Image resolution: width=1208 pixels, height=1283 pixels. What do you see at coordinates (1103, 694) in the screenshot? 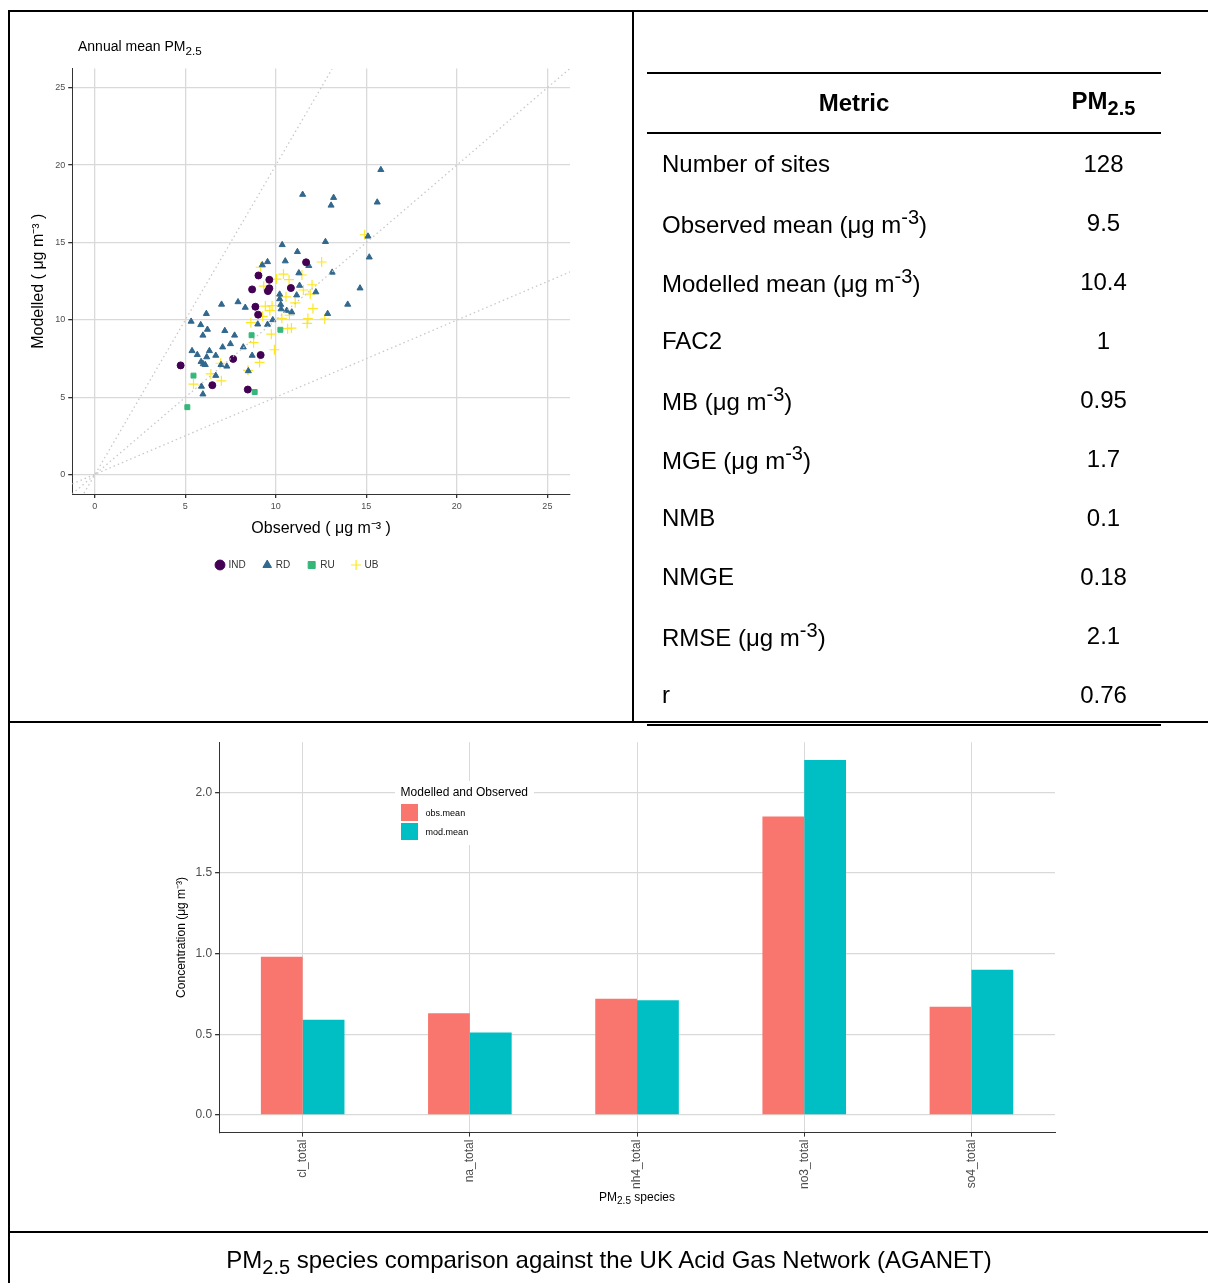
I see `data-label: 0.76` at bounding box center [1103, 694].